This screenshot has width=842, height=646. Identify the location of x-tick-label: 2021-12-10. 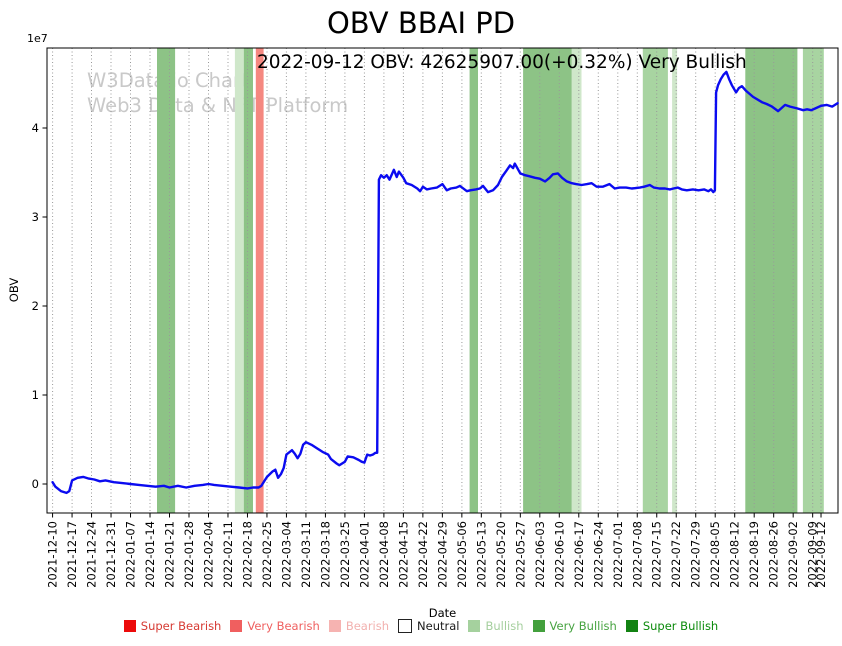
(53, 554).